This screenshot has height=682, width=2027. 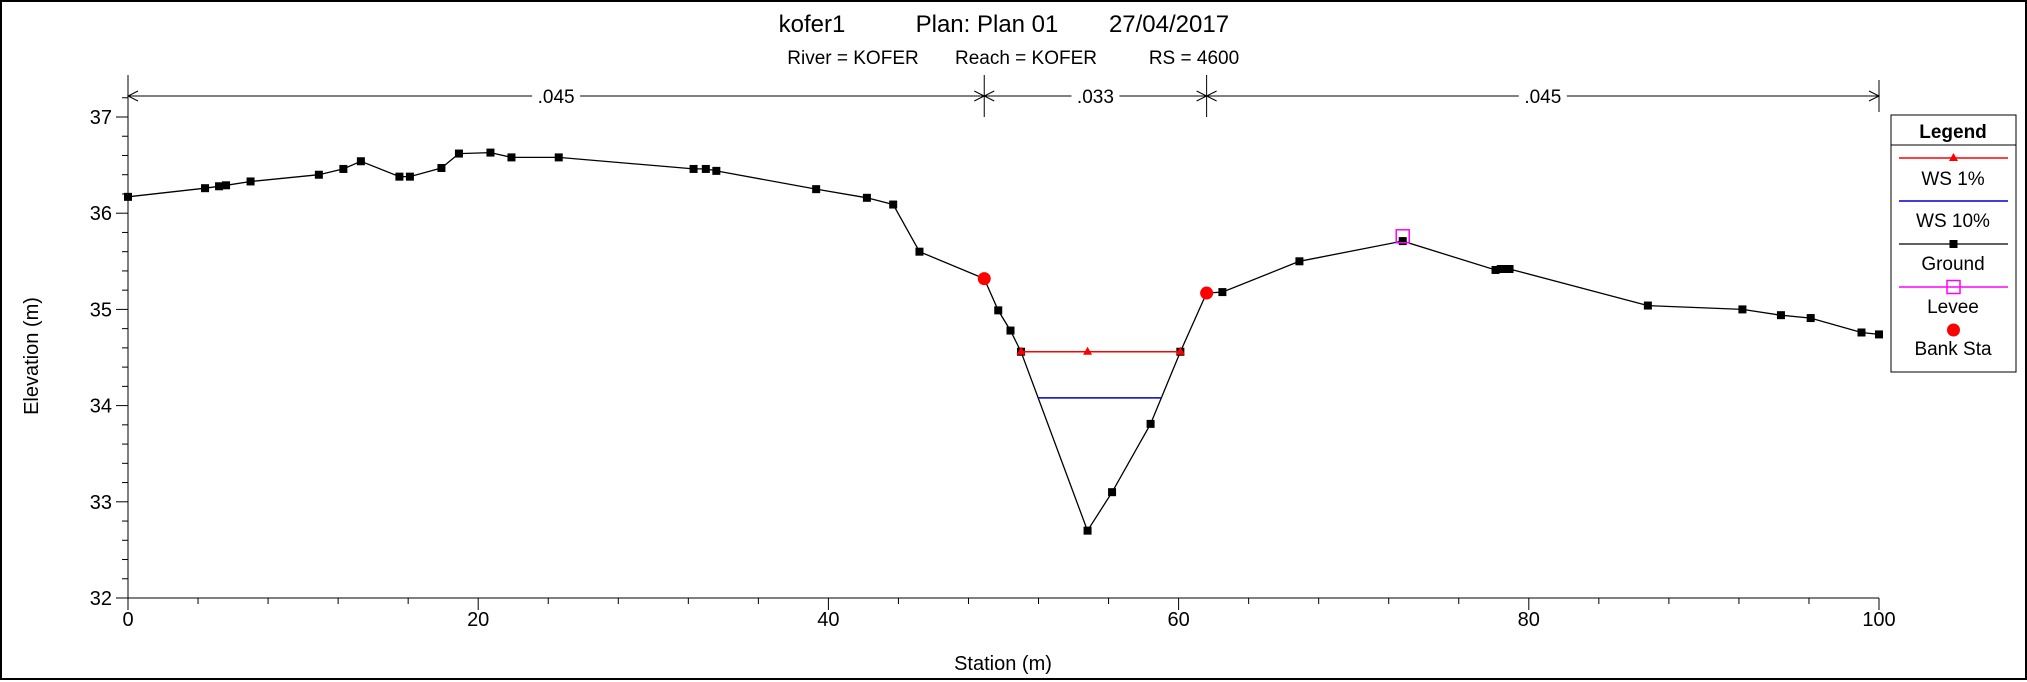 I want to click on x-tick-label-20: 20, so click(x=478, y=620).